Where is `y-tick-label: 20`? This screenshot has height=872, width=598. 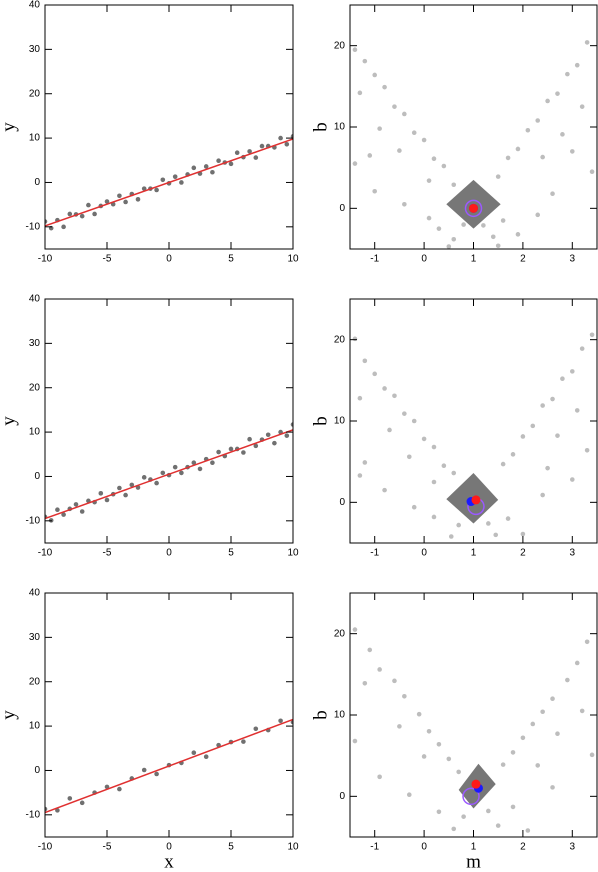 y-tick-label: 20 is located at coordinates (340, 45).